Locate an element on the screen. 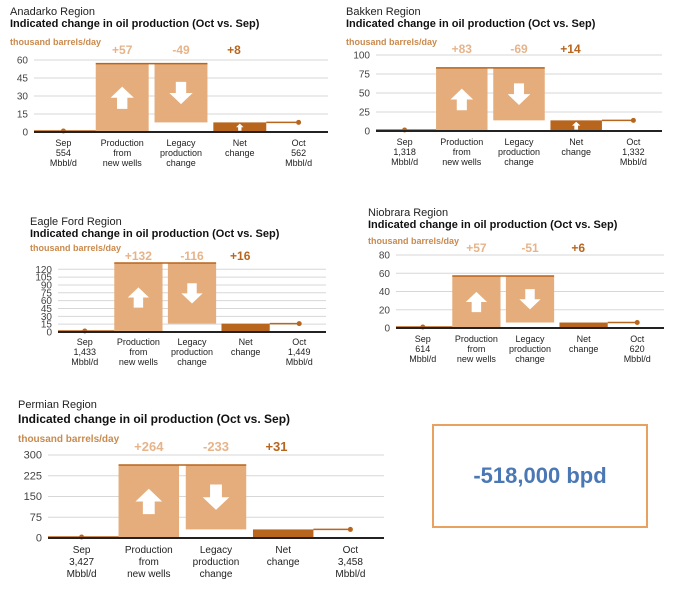 Image resolution: width=700 pixels, height=609 pixels. category-label: Sep 3,427 Mbbl/d is located at coordinates (82, 562).